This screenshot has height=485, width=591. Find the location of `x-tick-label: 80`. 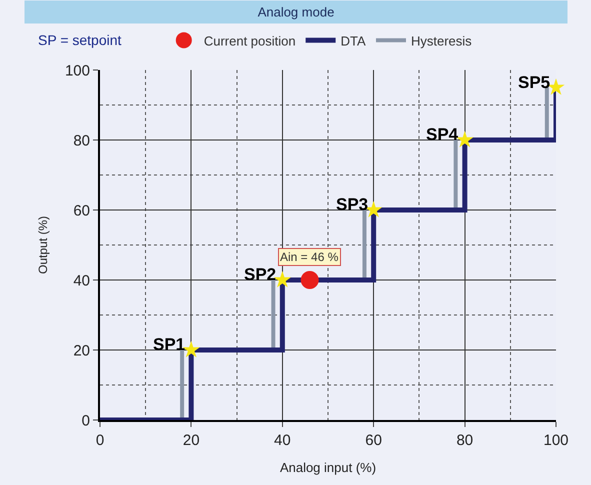

x-tick-label: 80 is located at coordinates (465, 440).